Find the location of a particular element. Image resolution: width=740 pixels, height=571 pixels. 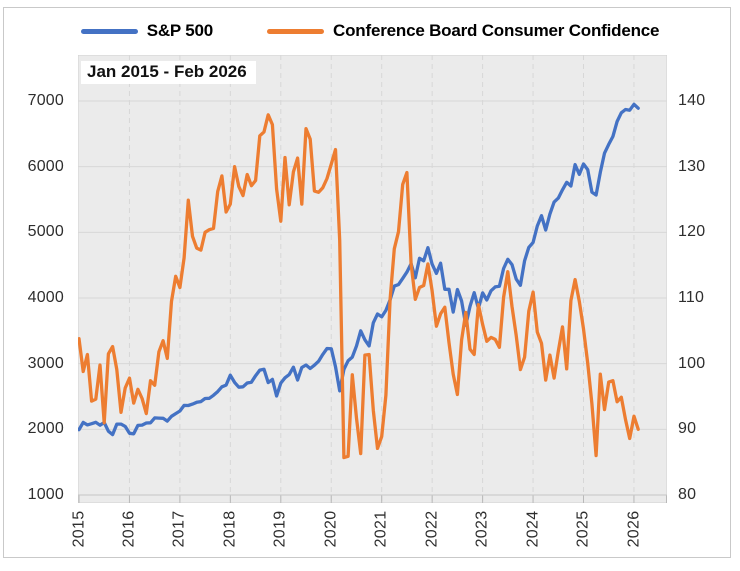

y-axis-right-tick-label: 120 is located at coordinates (692, 232).